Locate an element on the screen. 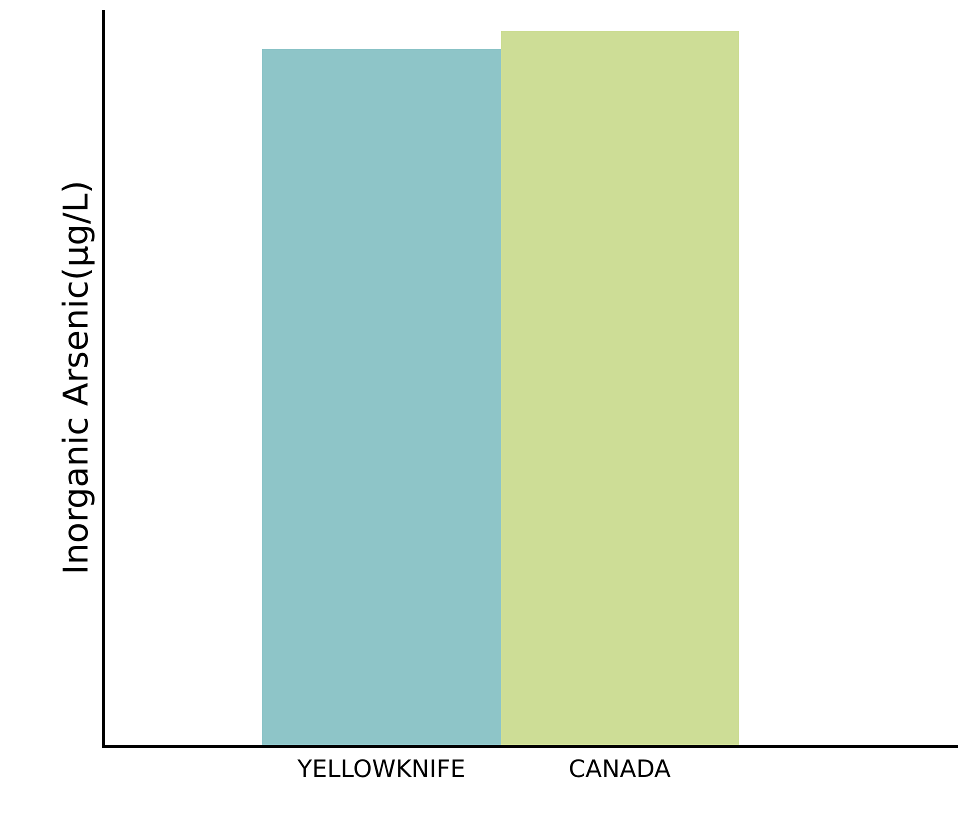  x-tick-label: YELLOWKNIFE is located at coordinates (381, 768).